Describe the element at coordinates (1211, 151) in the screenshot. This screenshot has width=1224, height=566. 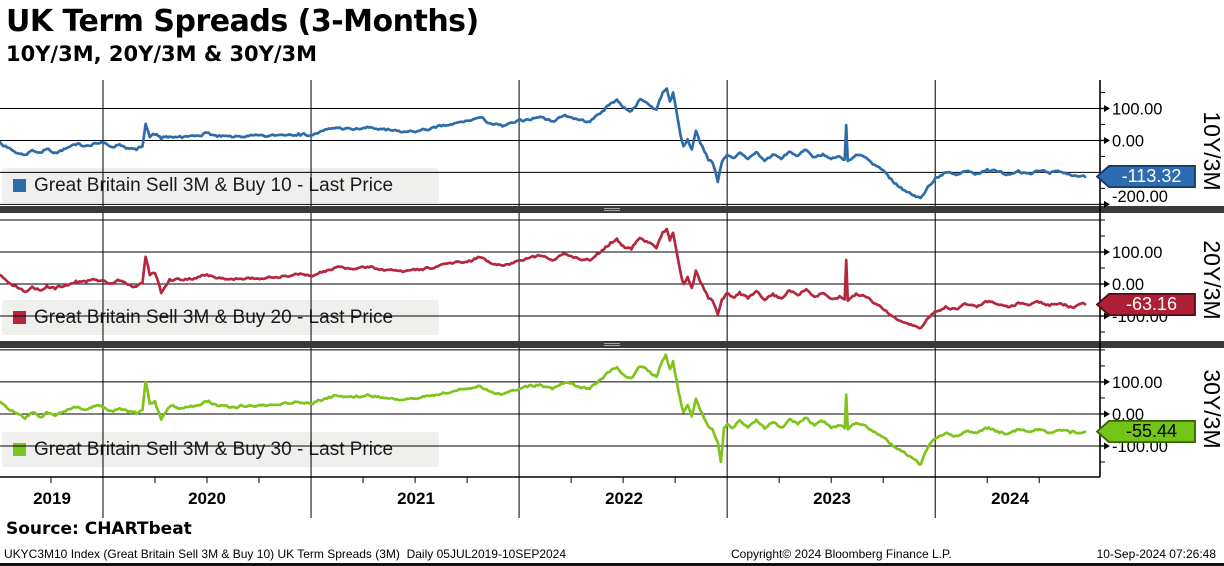
I see `panel-axis-name-10y3m: 10Y/3M` at that location.